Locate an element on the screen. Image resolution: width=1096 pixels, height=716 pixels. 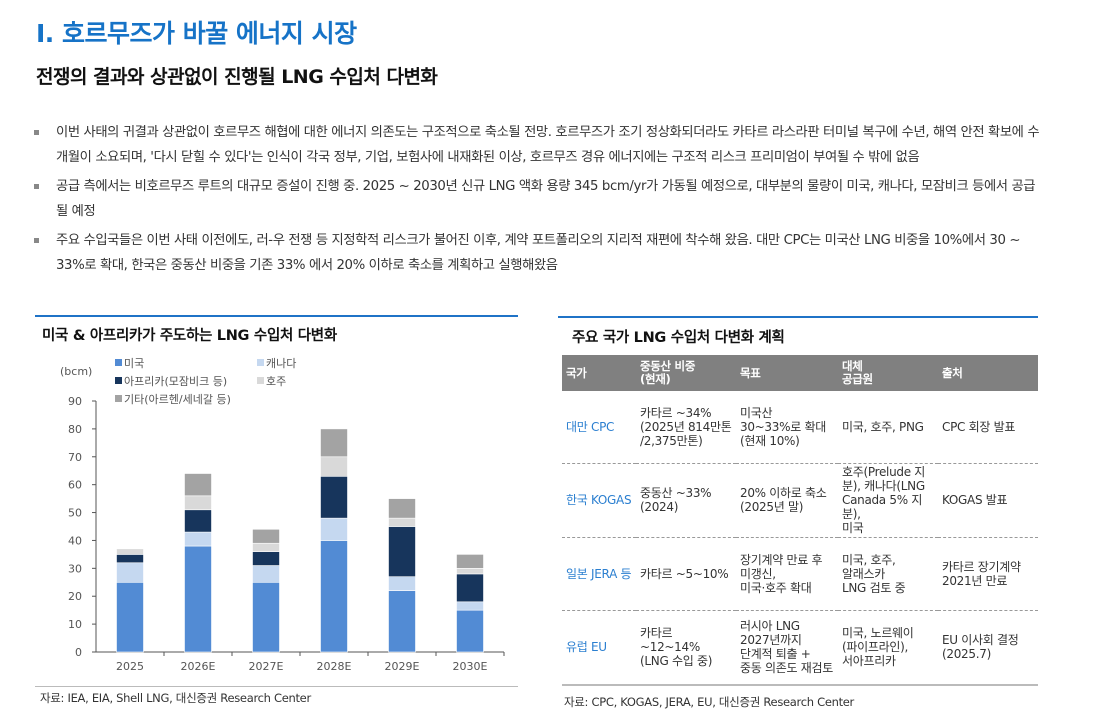
country-cell: 유럽 EU is located at coordinates (599, 648).